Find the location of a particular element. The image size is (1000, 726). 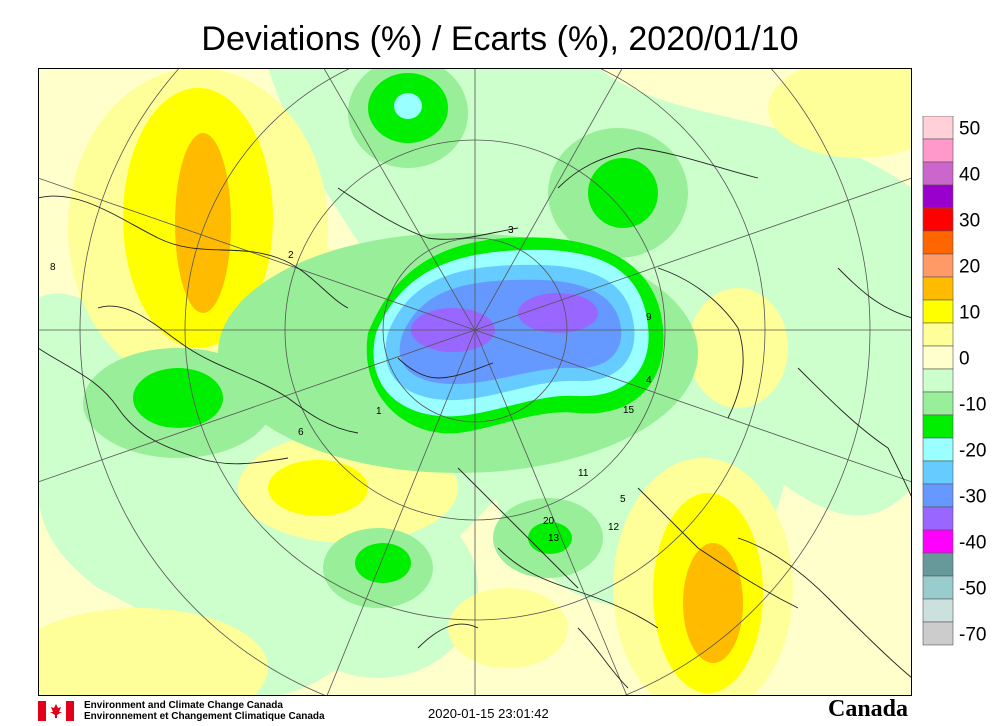

legend-label: -70 is located at coordinates (972, 635).